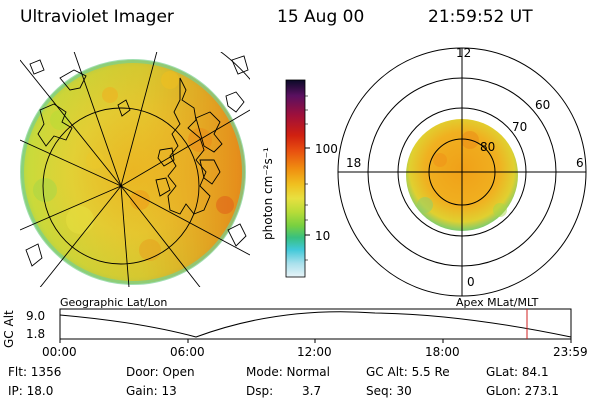 The image size is (600, 400). I want to click on mlt-label-6: 6, so click(580, 163).